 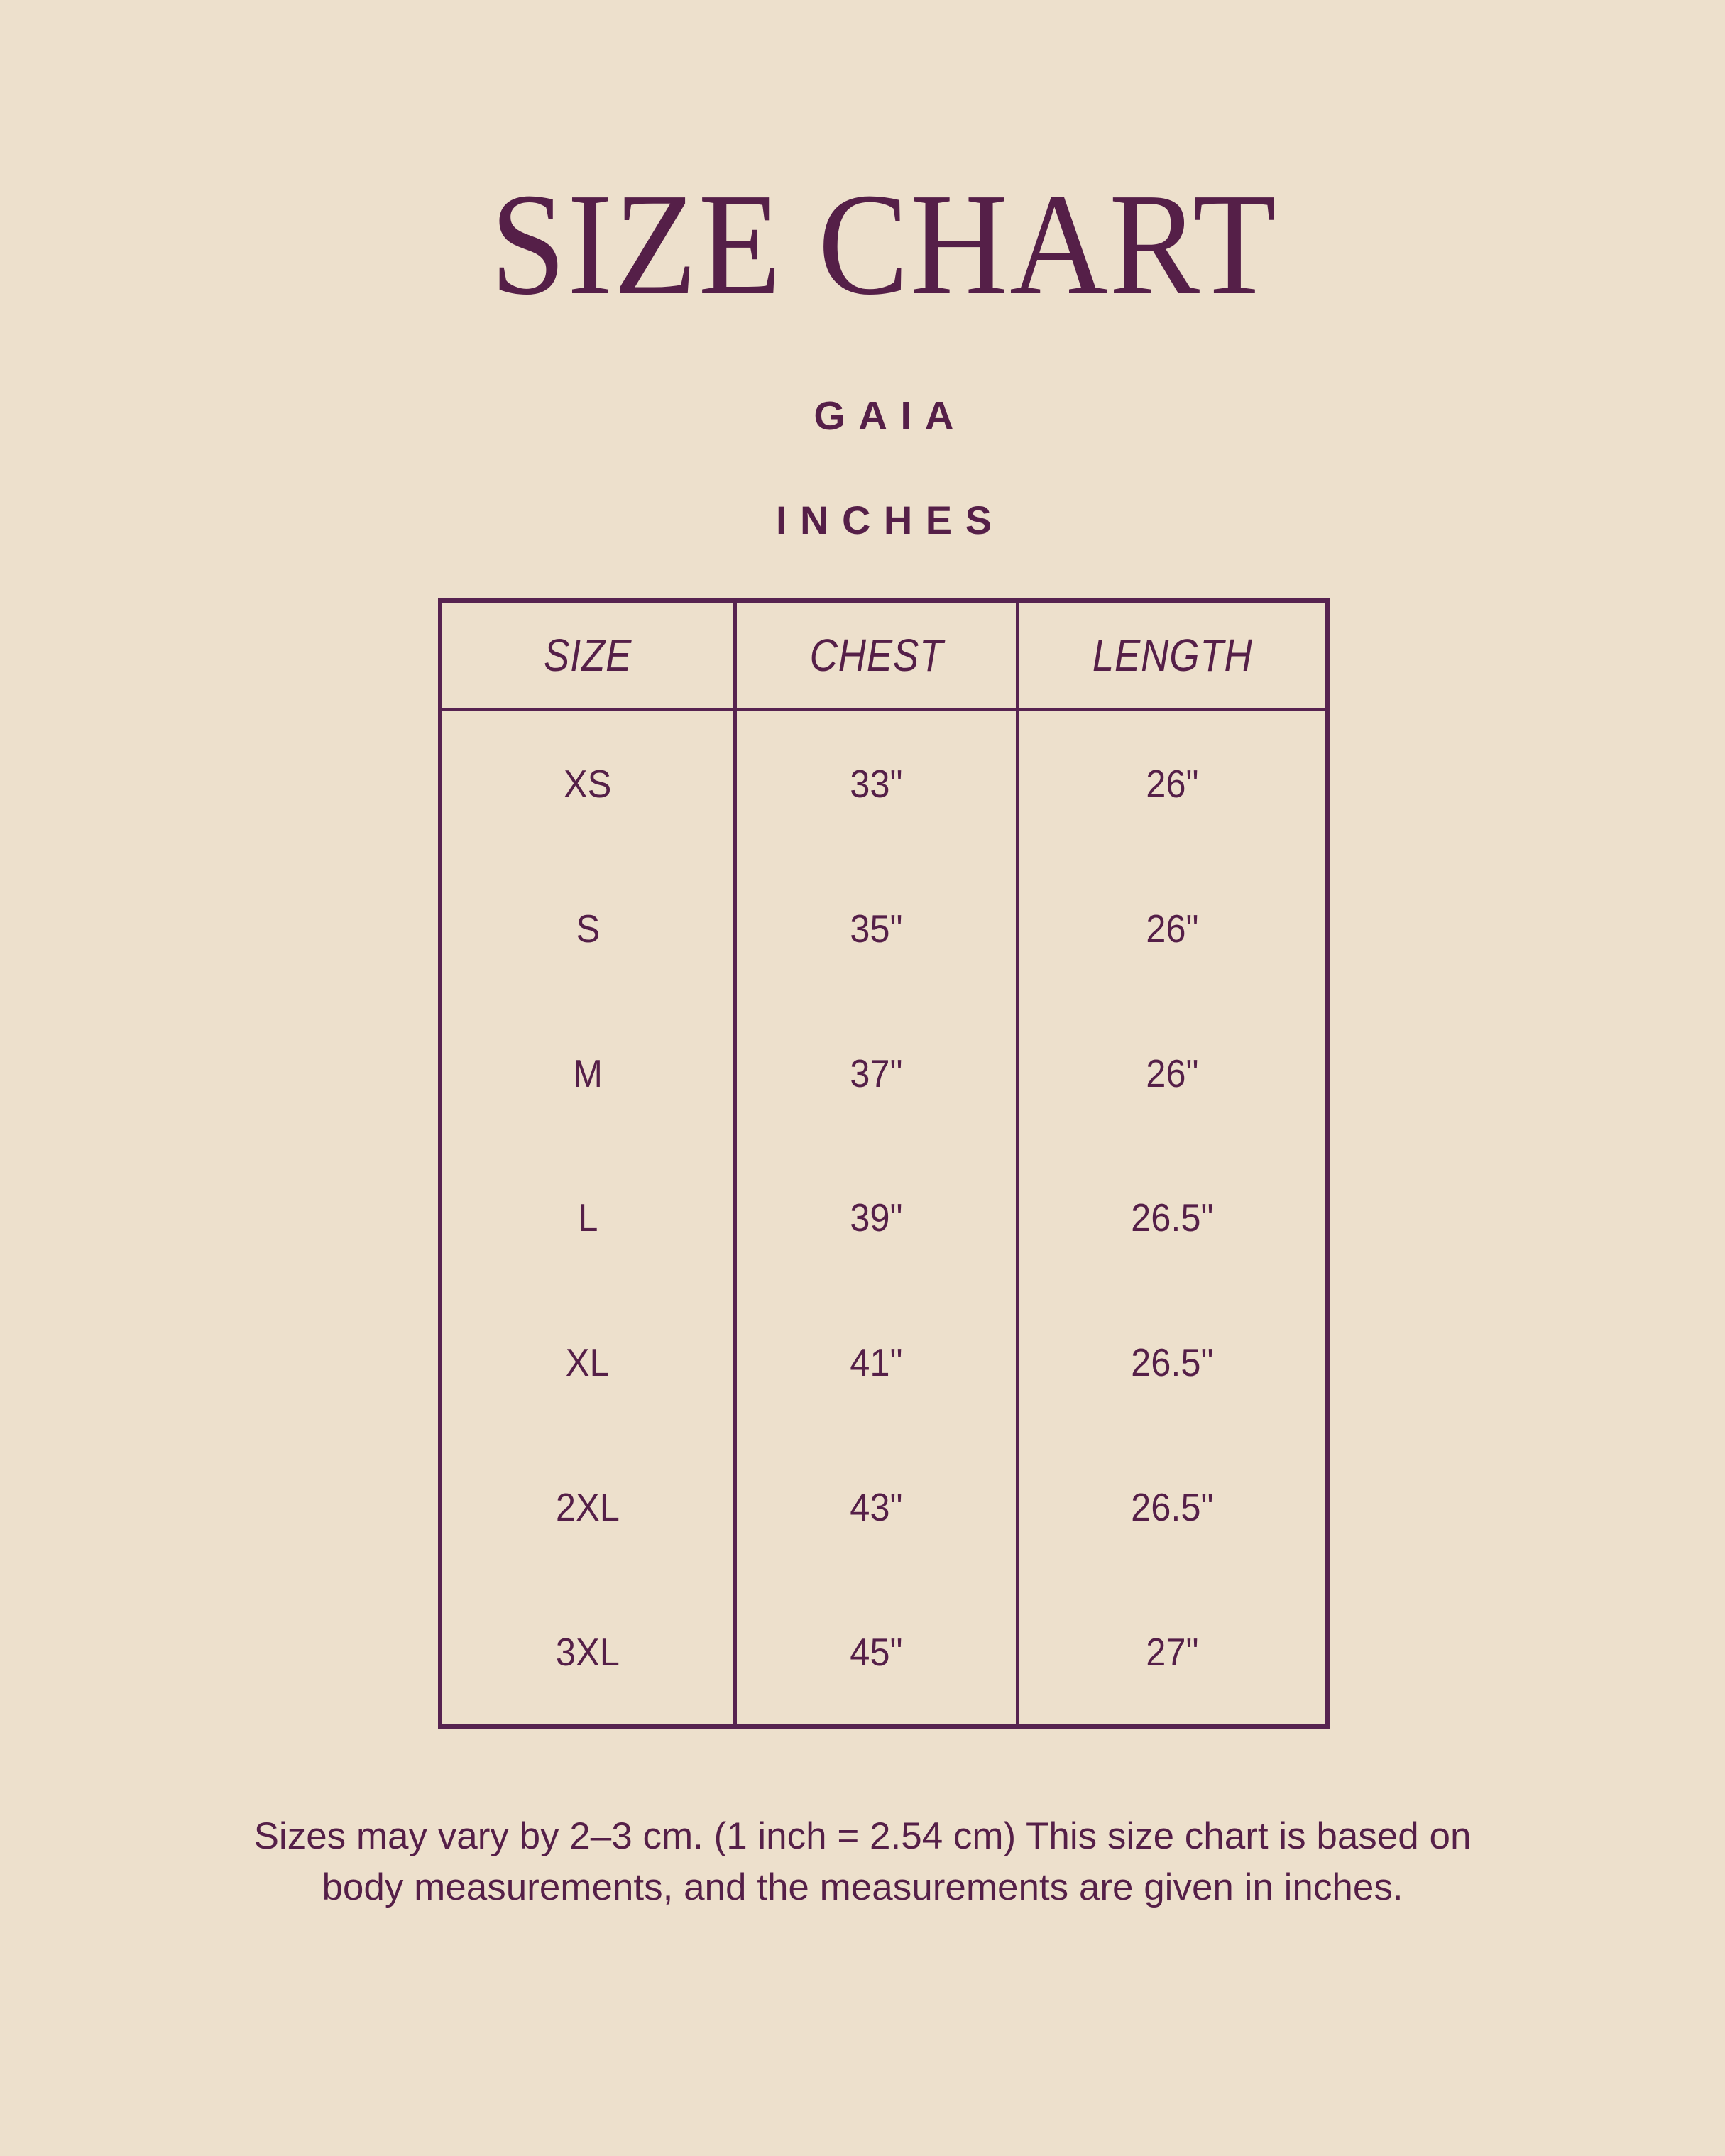 What do you see at coordinates (891, 520) in the screenshot?
I see `units-label: INCHES` at bounding box center [891, 520].